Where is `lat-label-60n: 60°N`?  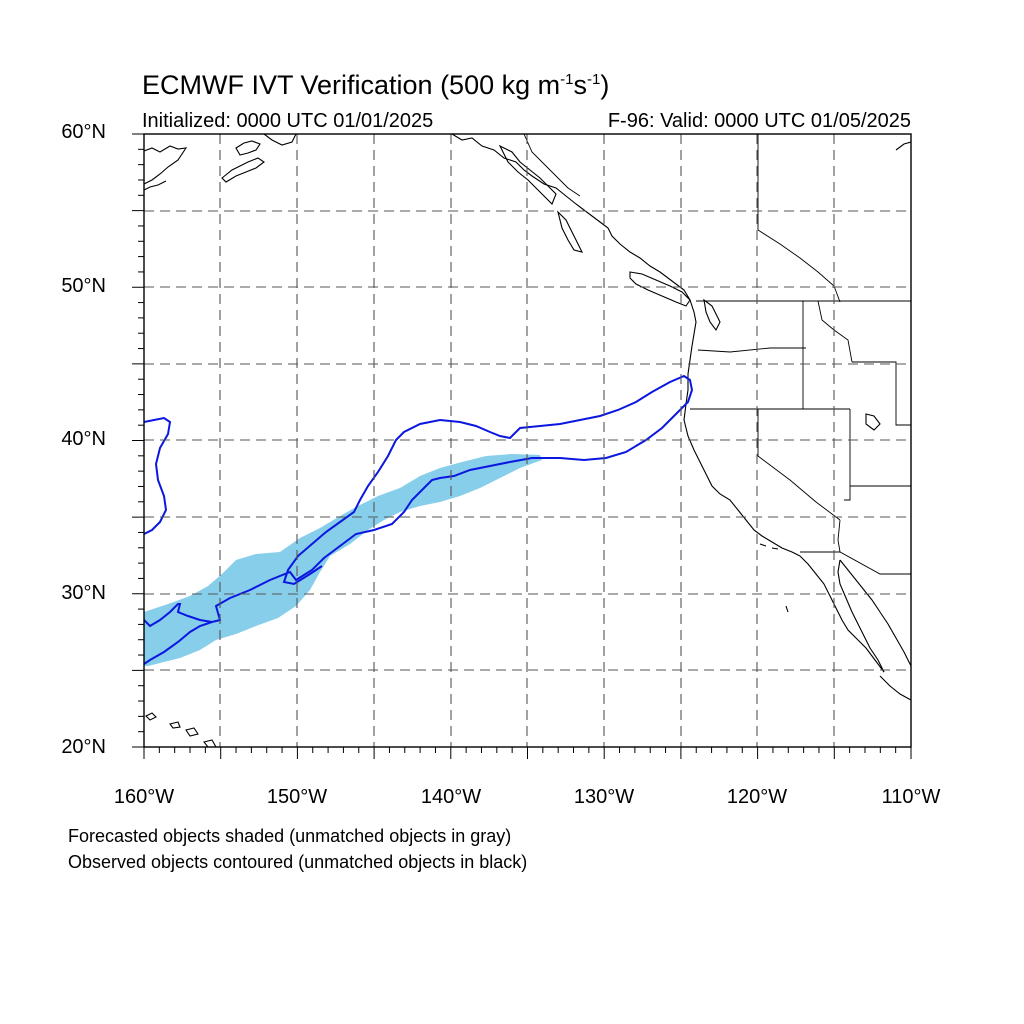 lat-label-60n: 60°N is located at coordinates (83, 132).